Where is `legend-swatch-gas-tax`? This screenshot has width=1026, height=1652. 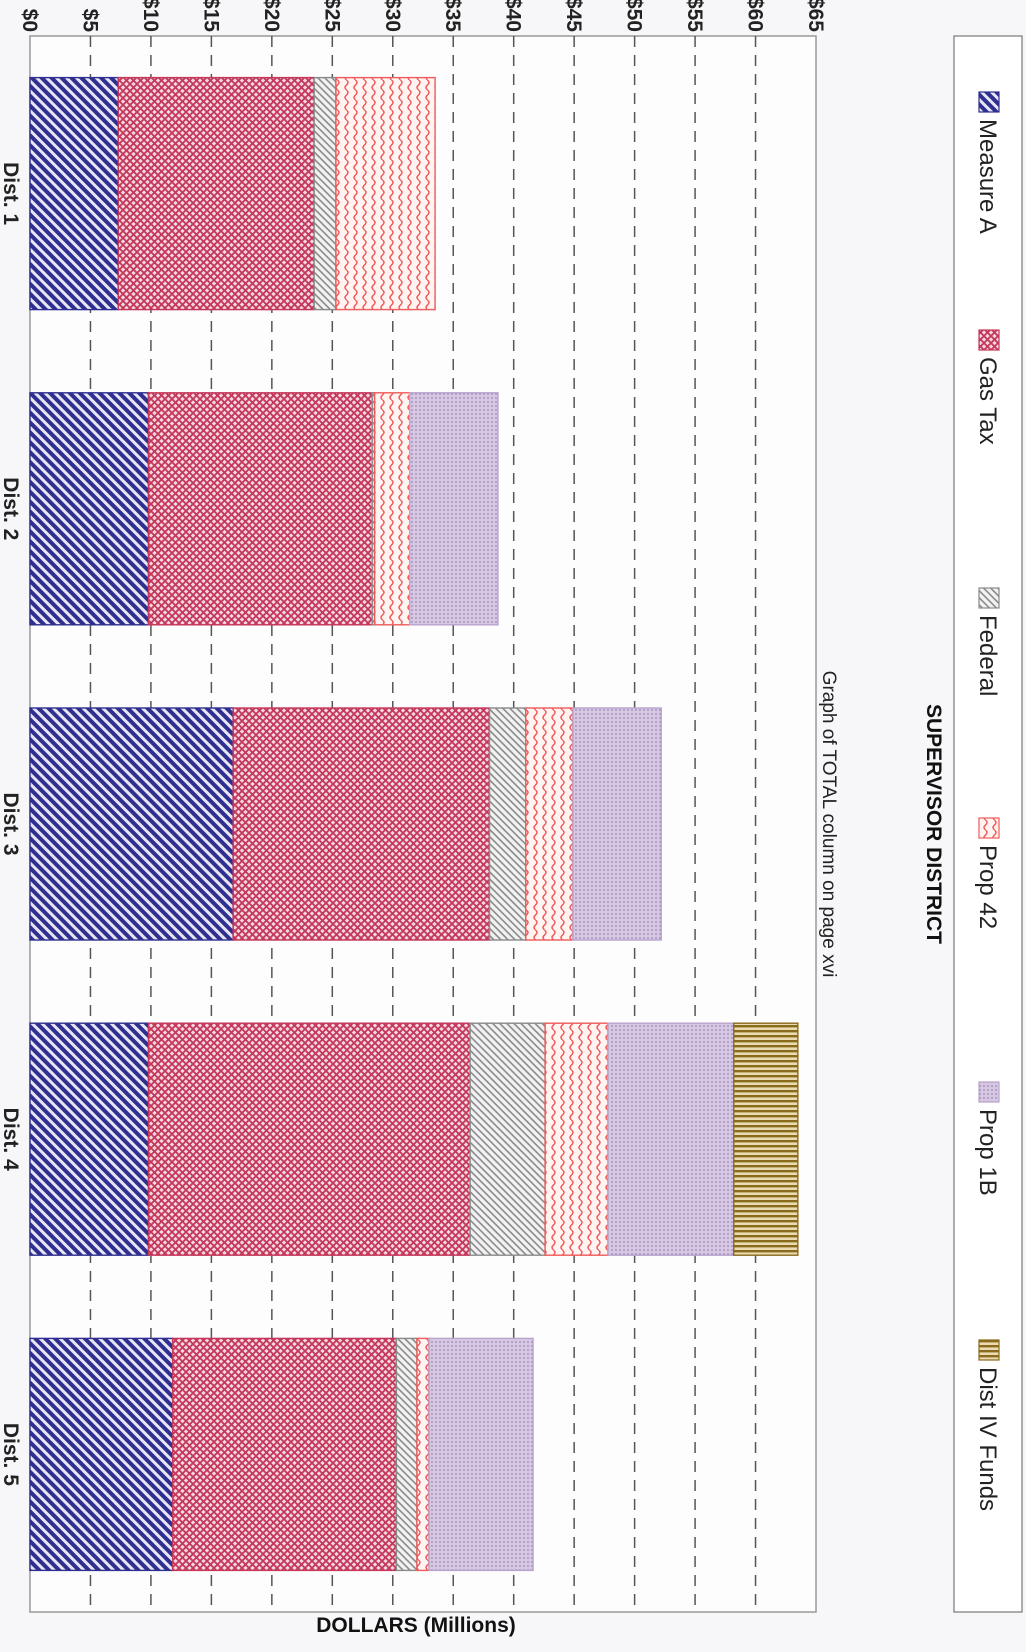
legend-swatch-gas-tax is located at coordinates (989, 340).